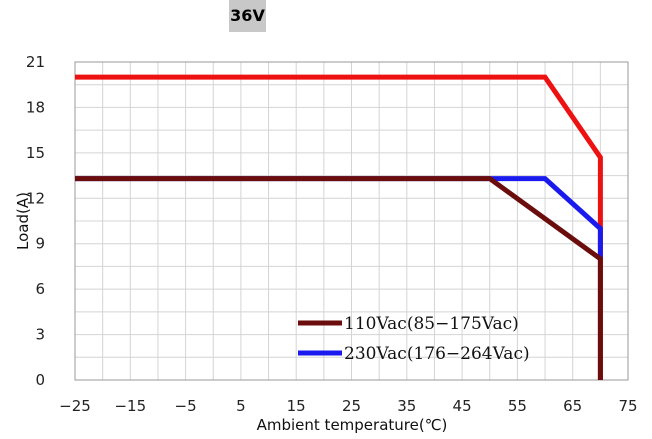 This screenshot has width=652, height=439. Describe the element at coordinates (40, 289) in the screenshot. I see `y-tick-label: 6` at that location.